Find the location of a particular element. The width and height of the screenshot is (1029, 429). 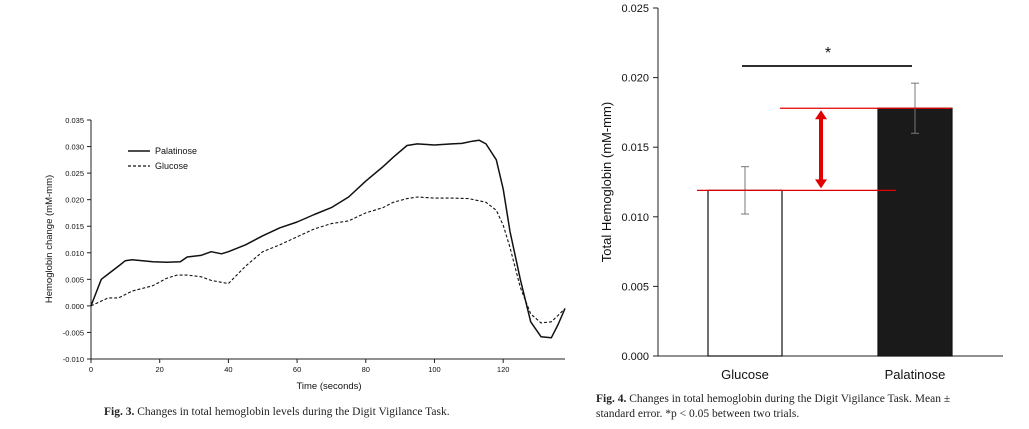

fig4-x-label-palatinose: Palatinose is located at coordinates (915, 374).